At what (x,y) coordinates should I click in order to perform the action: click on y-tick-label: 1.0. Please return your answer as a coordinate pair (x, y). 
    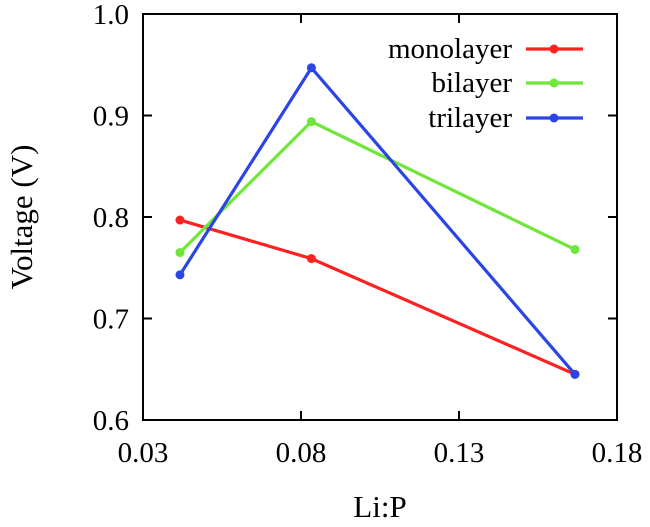
    Looking at the image, I should click on (111, 15).